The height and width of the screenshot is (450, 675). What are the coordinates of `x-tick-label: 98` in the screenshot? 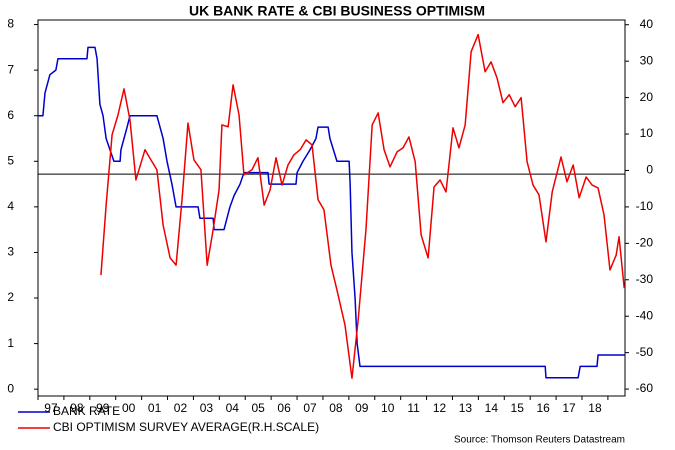 It's located at (77, 408).